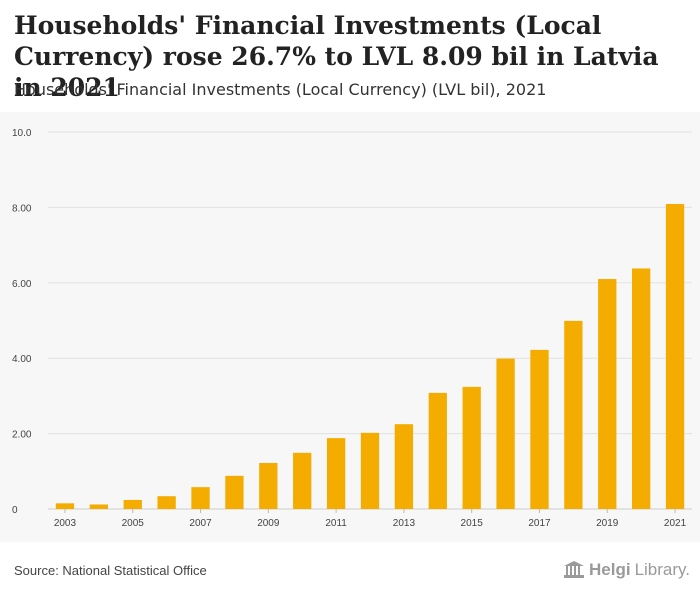 This screenshot has height=596, width=700. I want to click on x-tick-label: 2007, so click(200, 523).